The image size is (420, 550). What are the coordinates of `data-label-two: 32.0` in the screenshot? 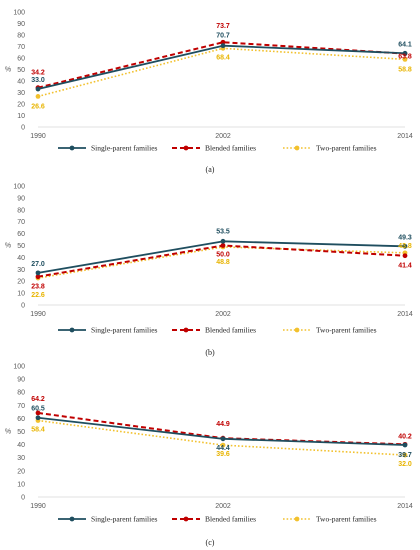 It's located at (405, 464).